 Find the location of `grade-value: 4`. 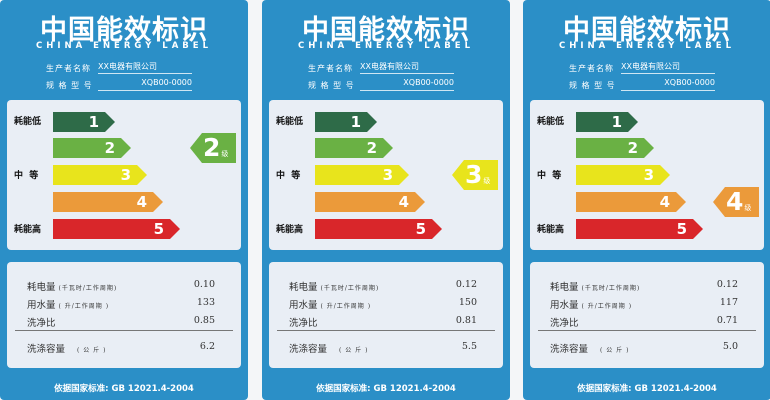

grade-value: 4 is located at coordinates (735, 201).